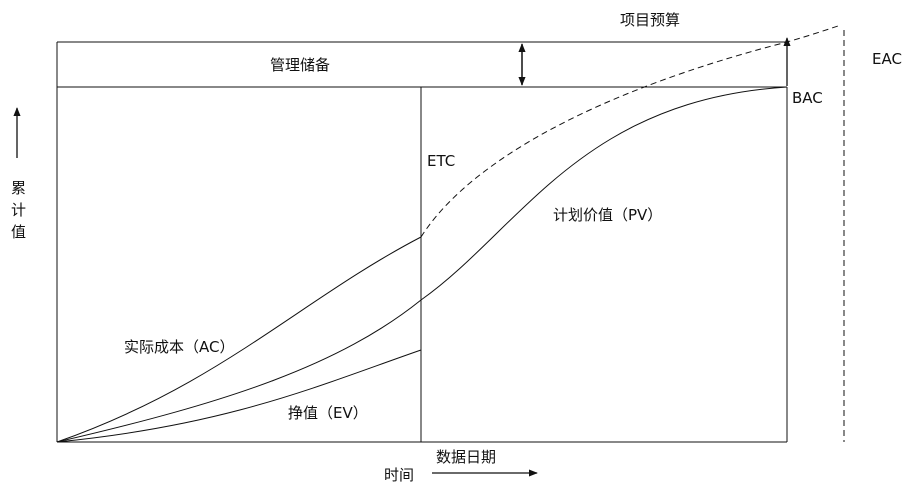 This screenshot has height=490, width=911. What do you see at coordinates (239, 396) in the screenshot?
I see `ev-curve` at bounding box center [239, 396].